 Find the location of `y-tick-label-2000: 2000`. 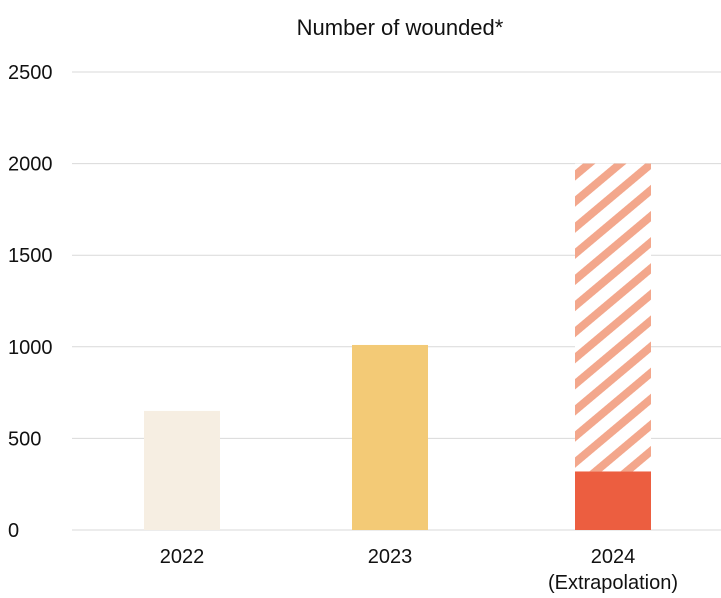

y-tick-label-2000: 2000 is located at coordinates (30, 165).